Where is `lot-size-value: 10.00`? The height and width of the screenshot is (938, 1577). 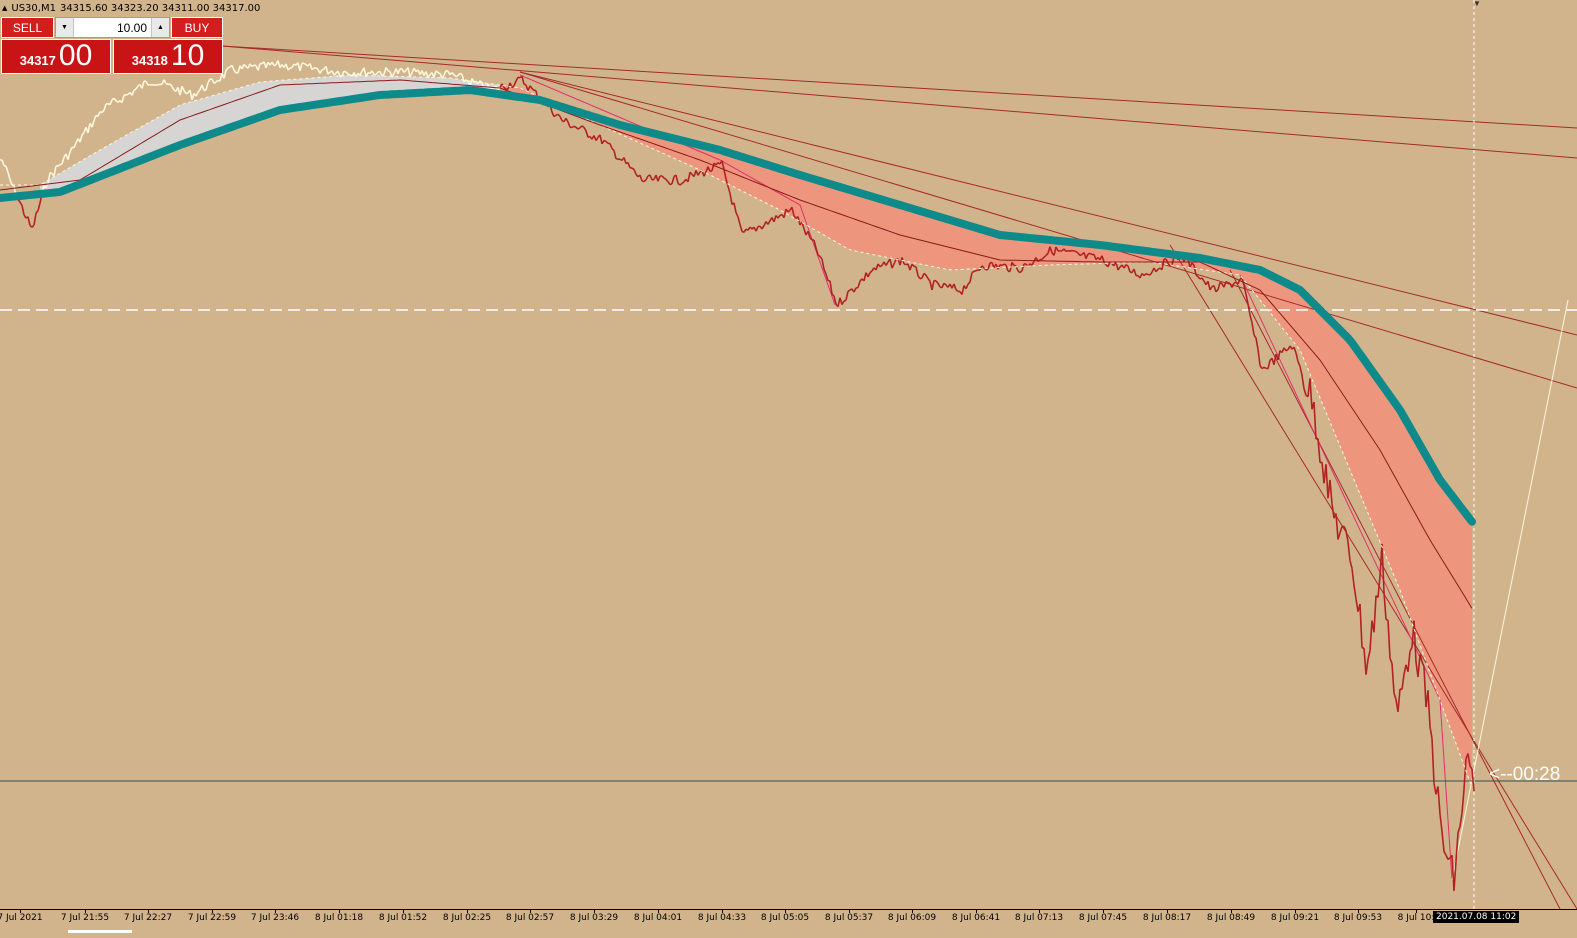
lot-size-value: 10.00 is located at coordinates (112, 28).